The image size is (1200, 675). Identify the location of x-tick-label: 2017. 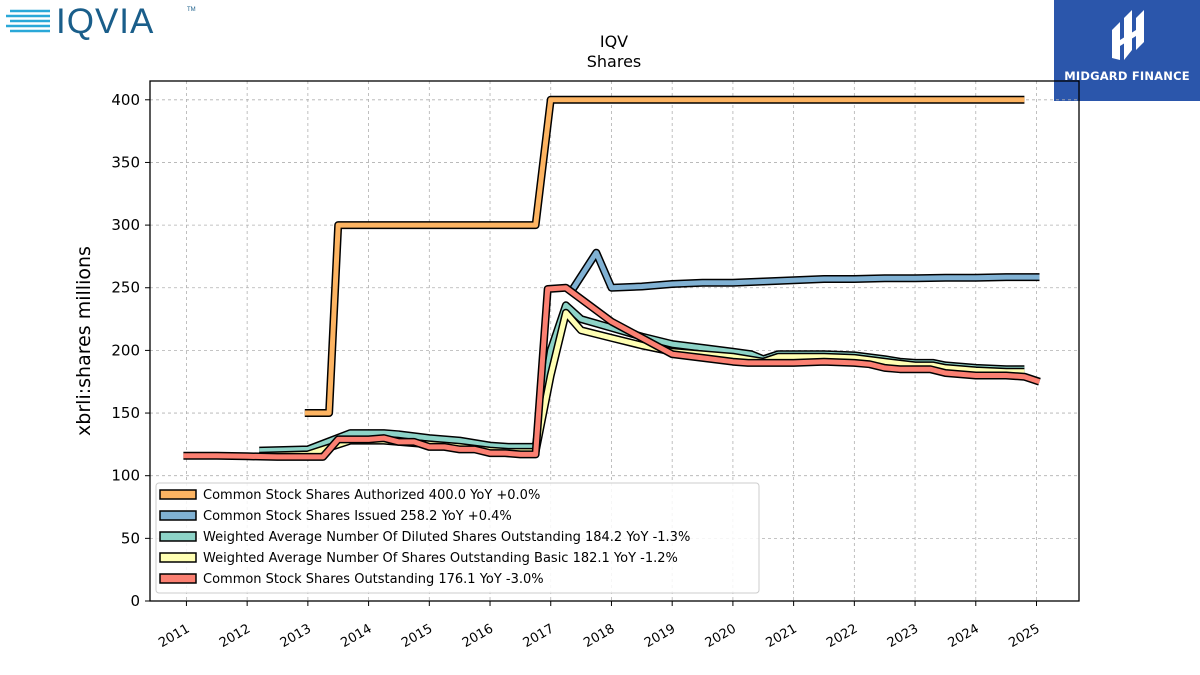
(539, 636).